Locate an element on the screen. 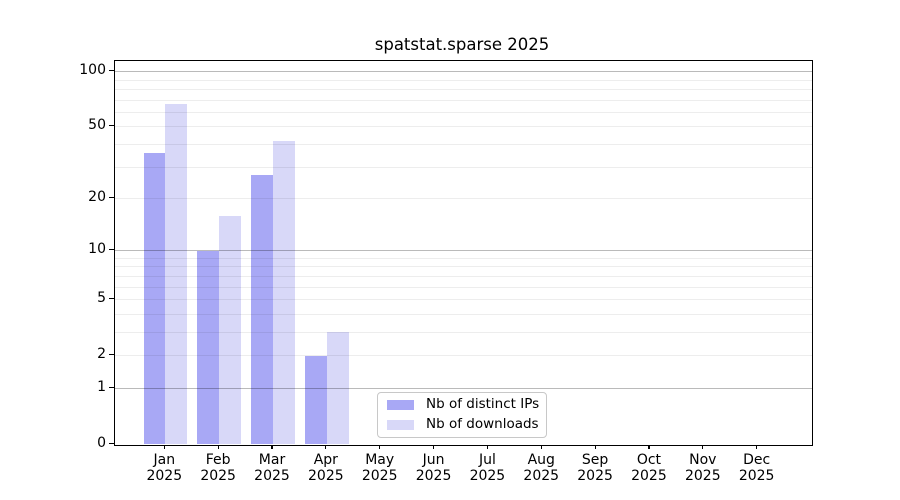 Image resolution: width=900 pixels, height=500 pixels. bar-downloads-apr is located at coordinates (337, 388).